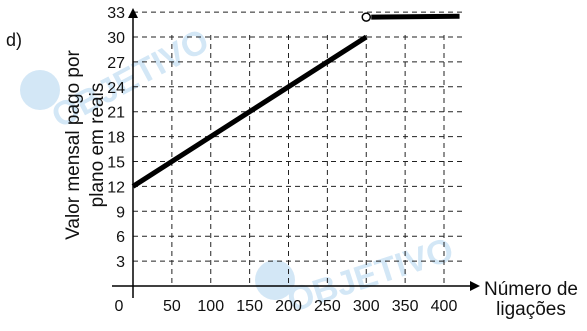 This screenshot has height=331, width=587. What do you see at coordinates (531, 289) in the screenshot?
I see `x-axis-label-line-0: Número de` at bounding box center [531, 289].